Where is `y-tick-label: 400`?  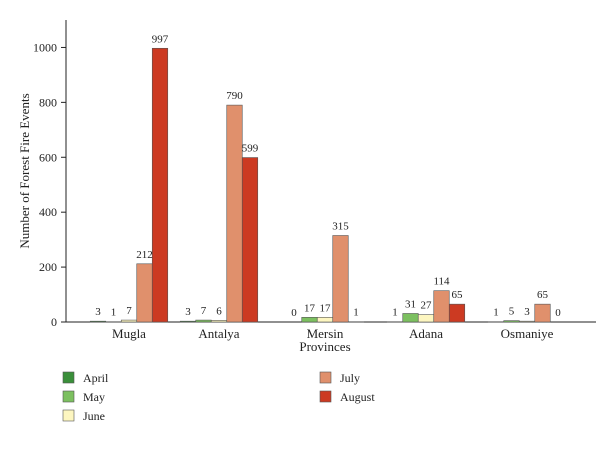 y-tick-label: 400 is located at coordinates (48, 212).